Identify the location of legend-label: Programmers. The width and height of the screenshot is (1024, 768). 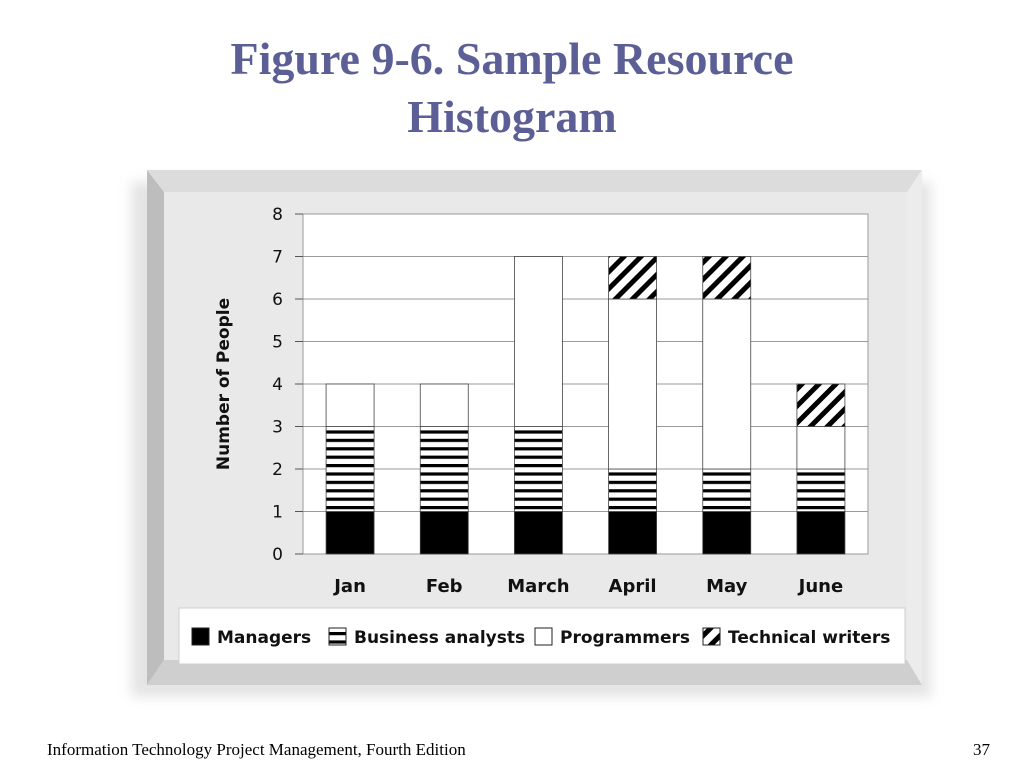
(625, 638).